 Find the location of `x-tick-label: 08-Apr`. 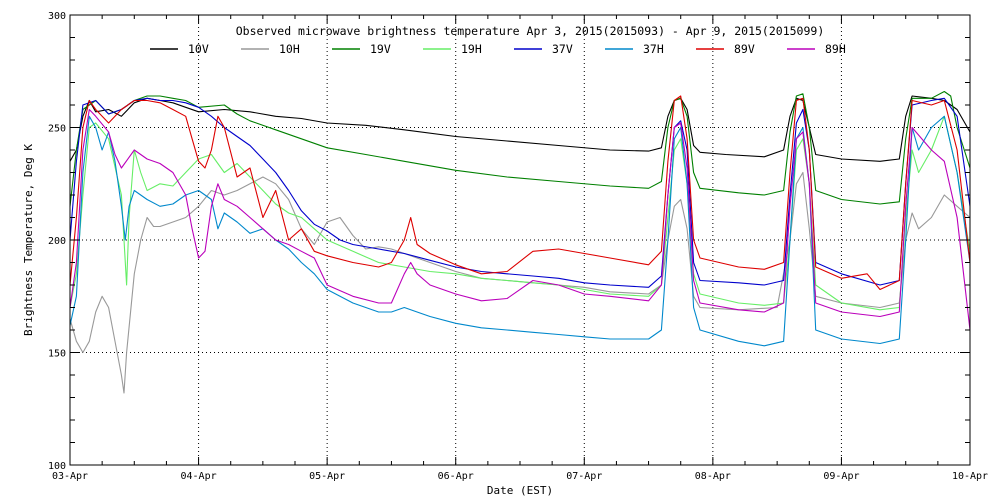

x-tick-label: 08-Apr is located at coordinates (713, 476).